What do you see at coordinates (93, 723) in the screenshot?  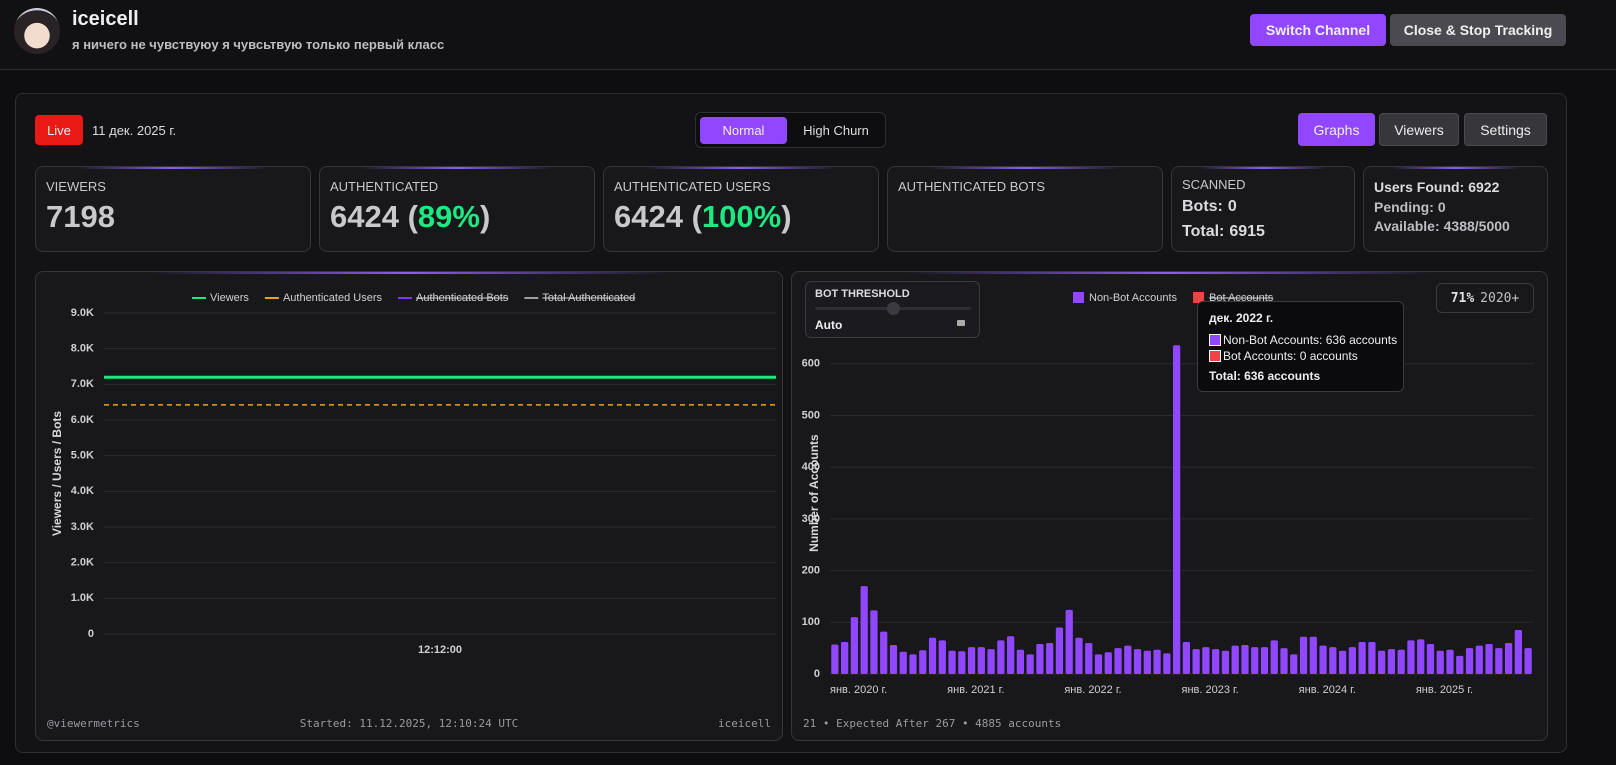 I see `footer-left: @viewermetrics` at bounding box center [93, 723].